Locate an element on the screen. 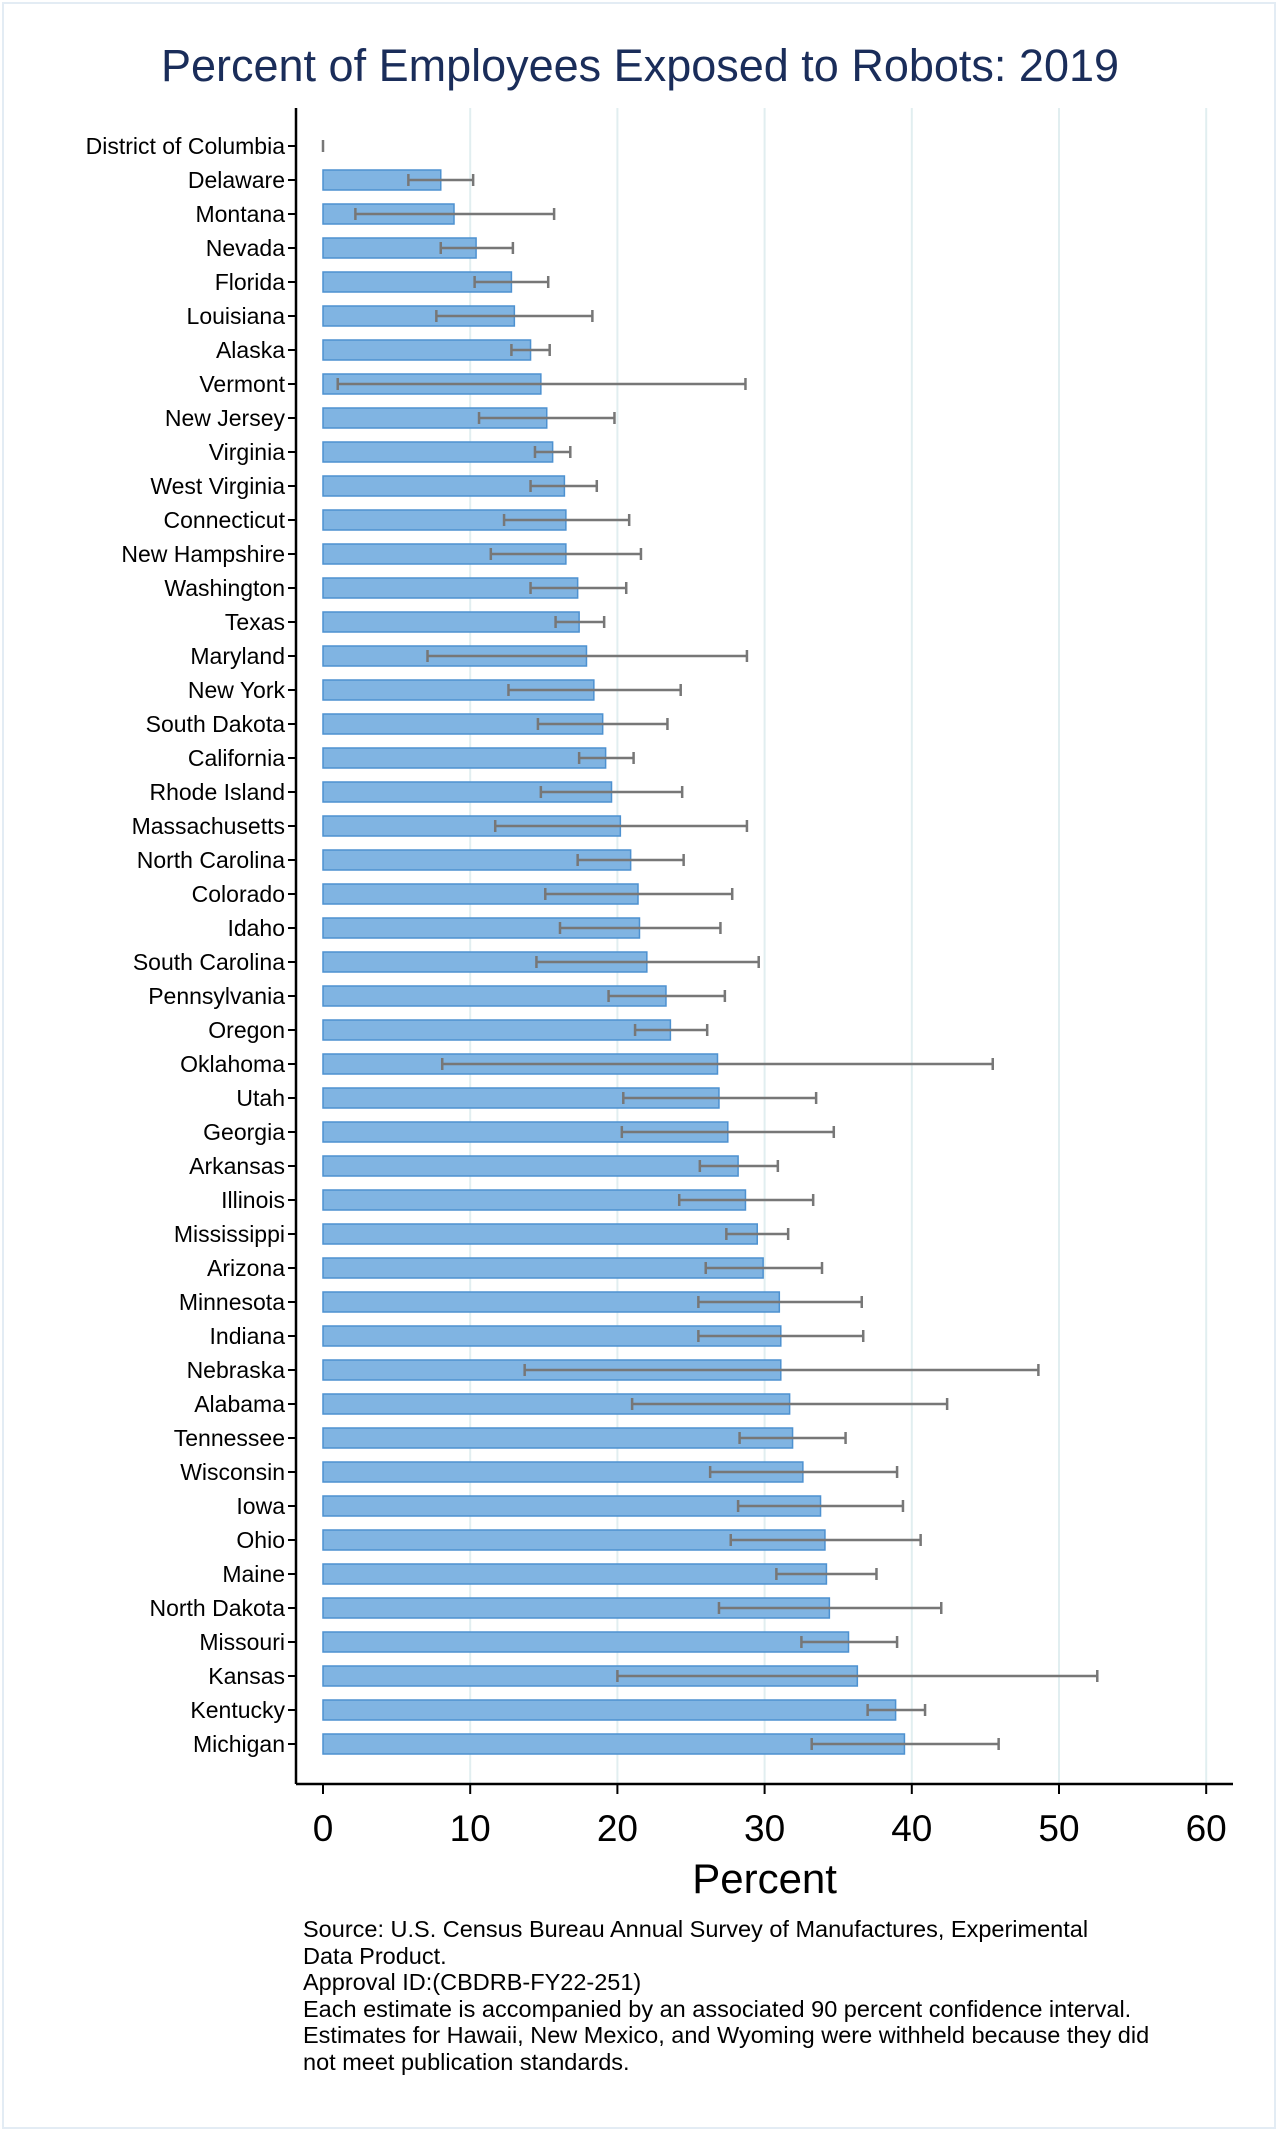 The width and height of the screenshot is (1280, 2133). category-label: Alabama is located at coordinates (239, 1404).